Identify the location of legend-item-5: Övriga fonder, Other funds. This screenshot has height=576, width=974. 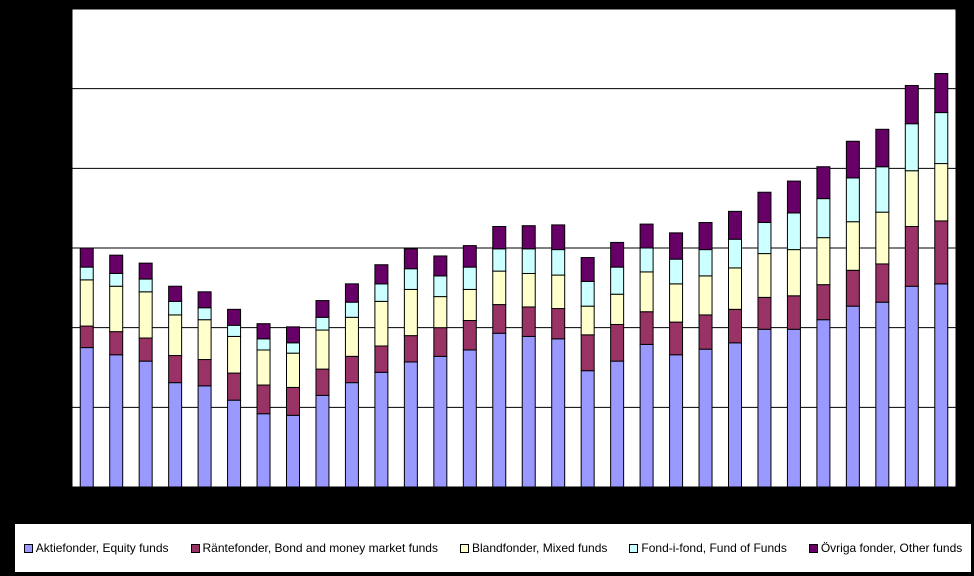
(885, 548).